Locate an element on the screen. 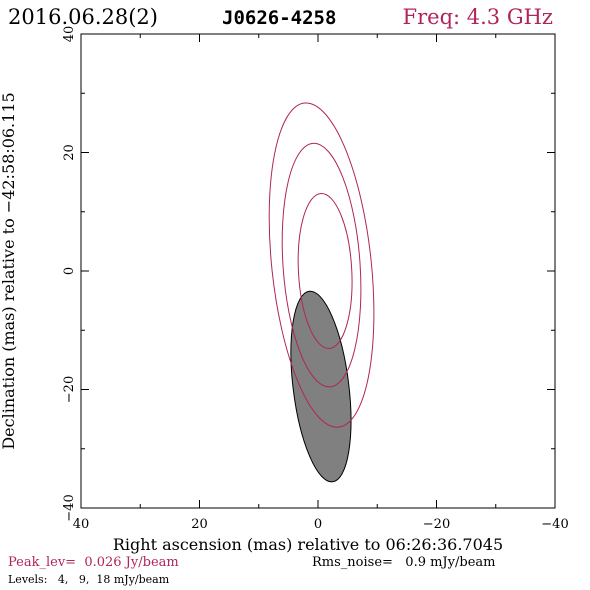 This screenshot has width=590, height=590. contour-levels: Levels: 4, 9, 18 mJy/beam is located at coordinates (89, 579).